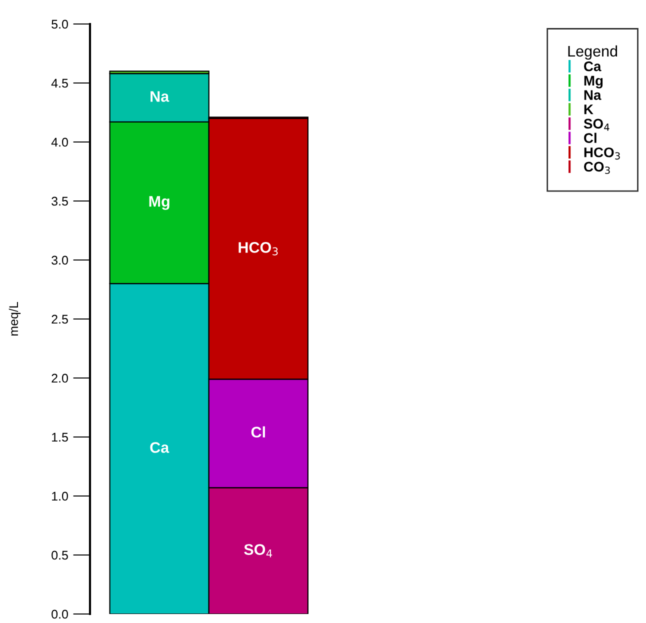  Describe the element at coordinates (597, 168) in the screenshot. I see `legend-label: CO$_{3}$` at that location.